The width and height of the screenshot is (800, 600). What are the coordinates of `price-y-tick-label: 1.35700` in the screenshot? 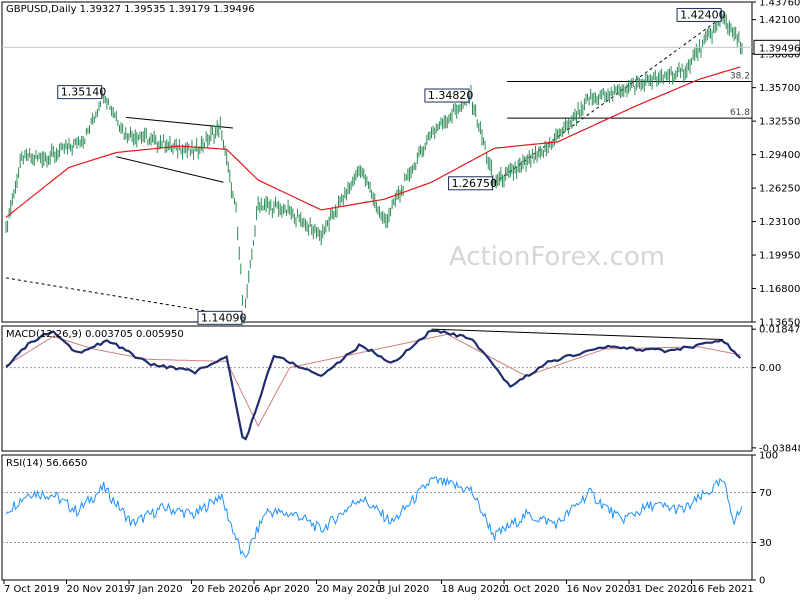 It's located at (779, 88).